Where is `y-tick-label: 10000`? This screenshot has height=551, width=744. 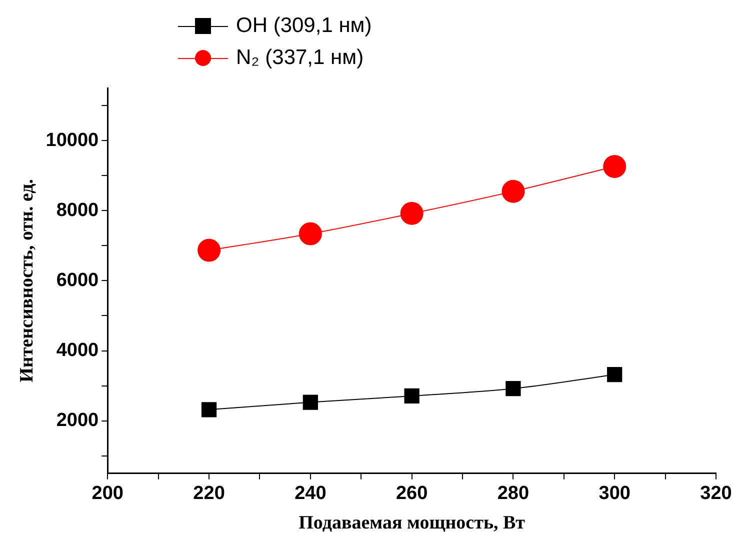 y-tick-label: 10000 is located at coordinates (72, 140).